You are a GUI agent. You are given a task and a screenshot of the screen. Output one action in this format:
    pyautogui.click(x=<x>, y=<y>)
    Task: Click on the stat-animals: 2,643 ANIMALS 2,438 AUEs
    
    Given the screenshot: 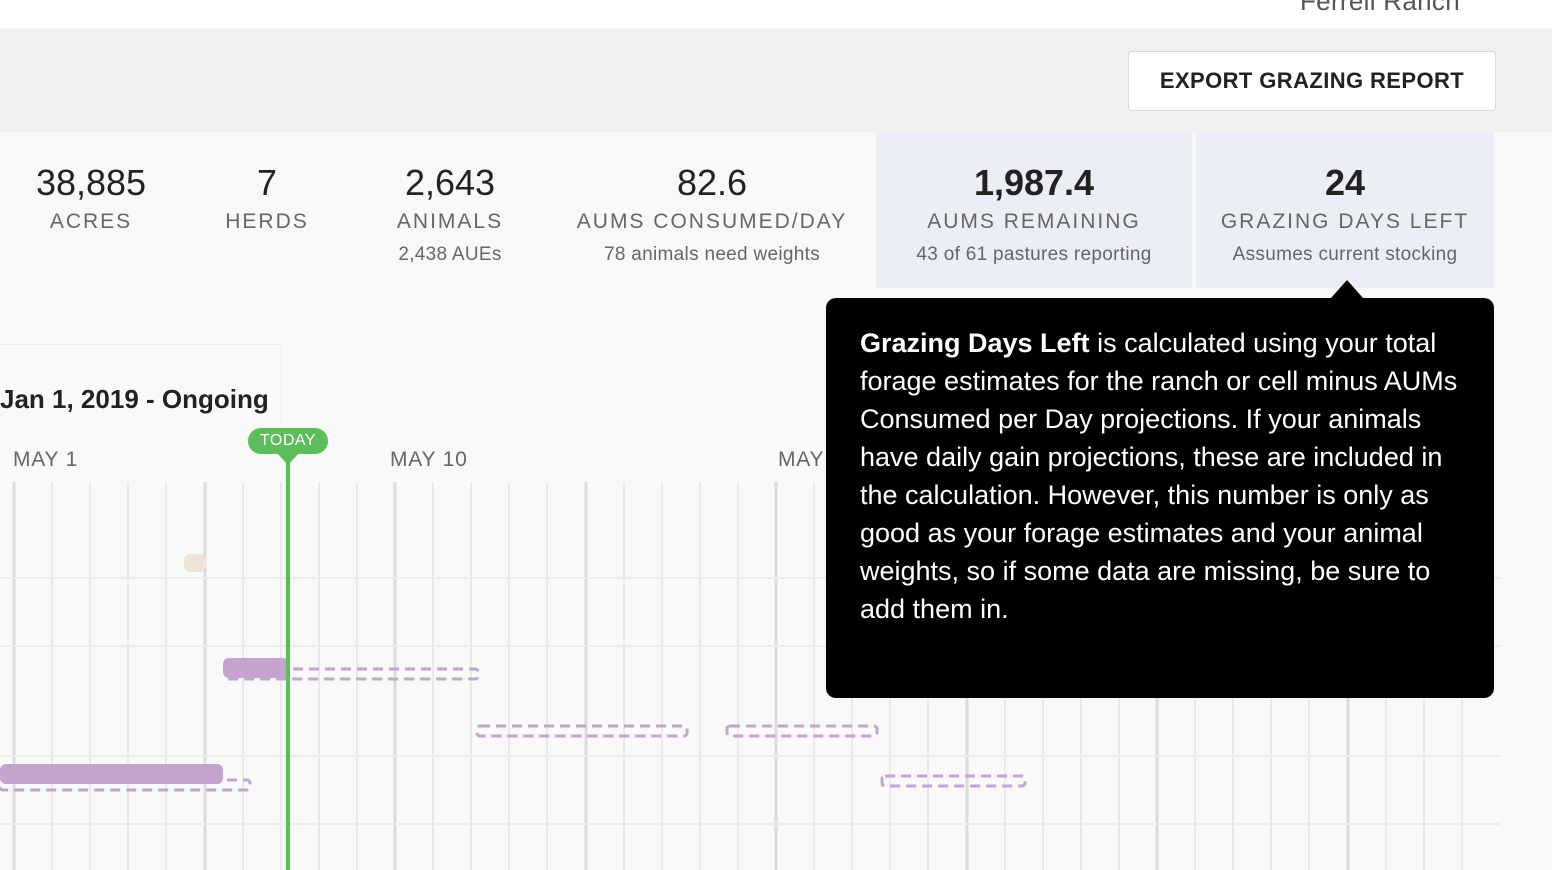 What is the action you would take?
    pyautogui.click(x=450, y=210)
    